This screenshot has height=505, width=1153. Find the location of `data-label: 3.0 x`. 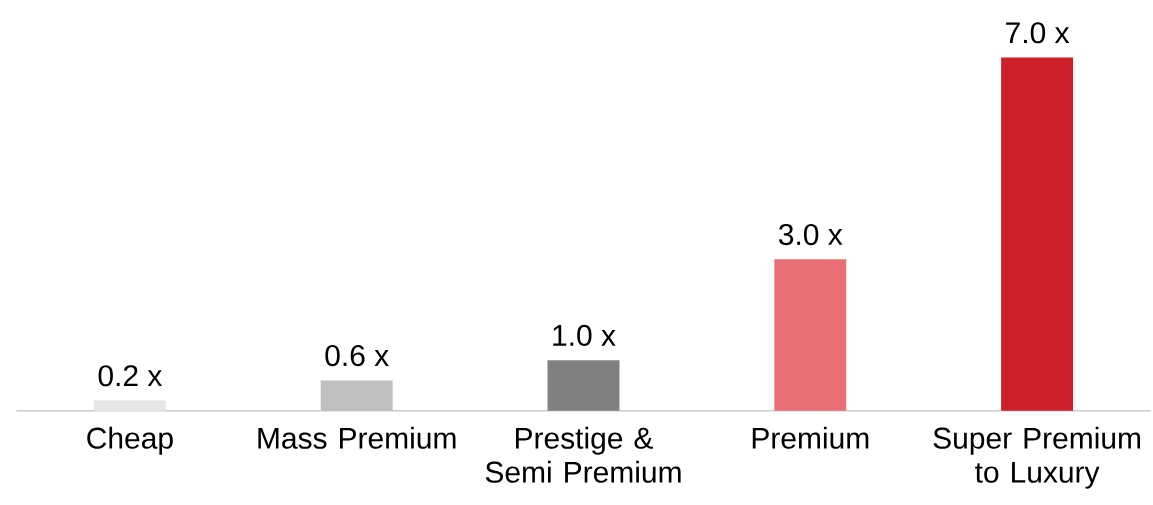

data-label: 3.0 x is located at coordinates (810, 235).